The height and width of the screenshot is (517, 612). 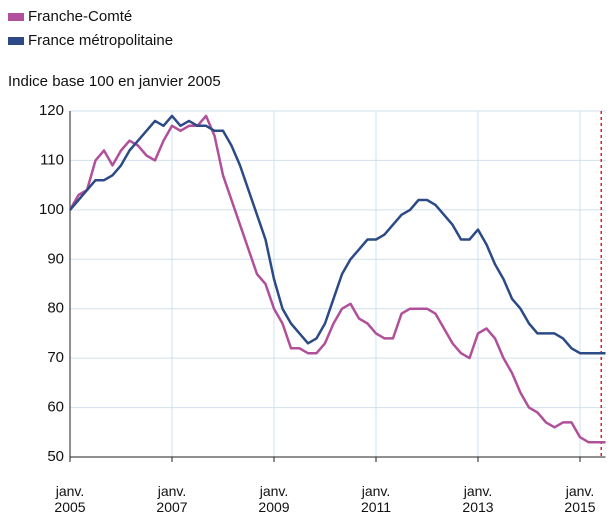 What do you see at coordinates (274, 499) in the screenshot?
I see `x-tick-label: janv. 2009` at bounding box center [274, 499].